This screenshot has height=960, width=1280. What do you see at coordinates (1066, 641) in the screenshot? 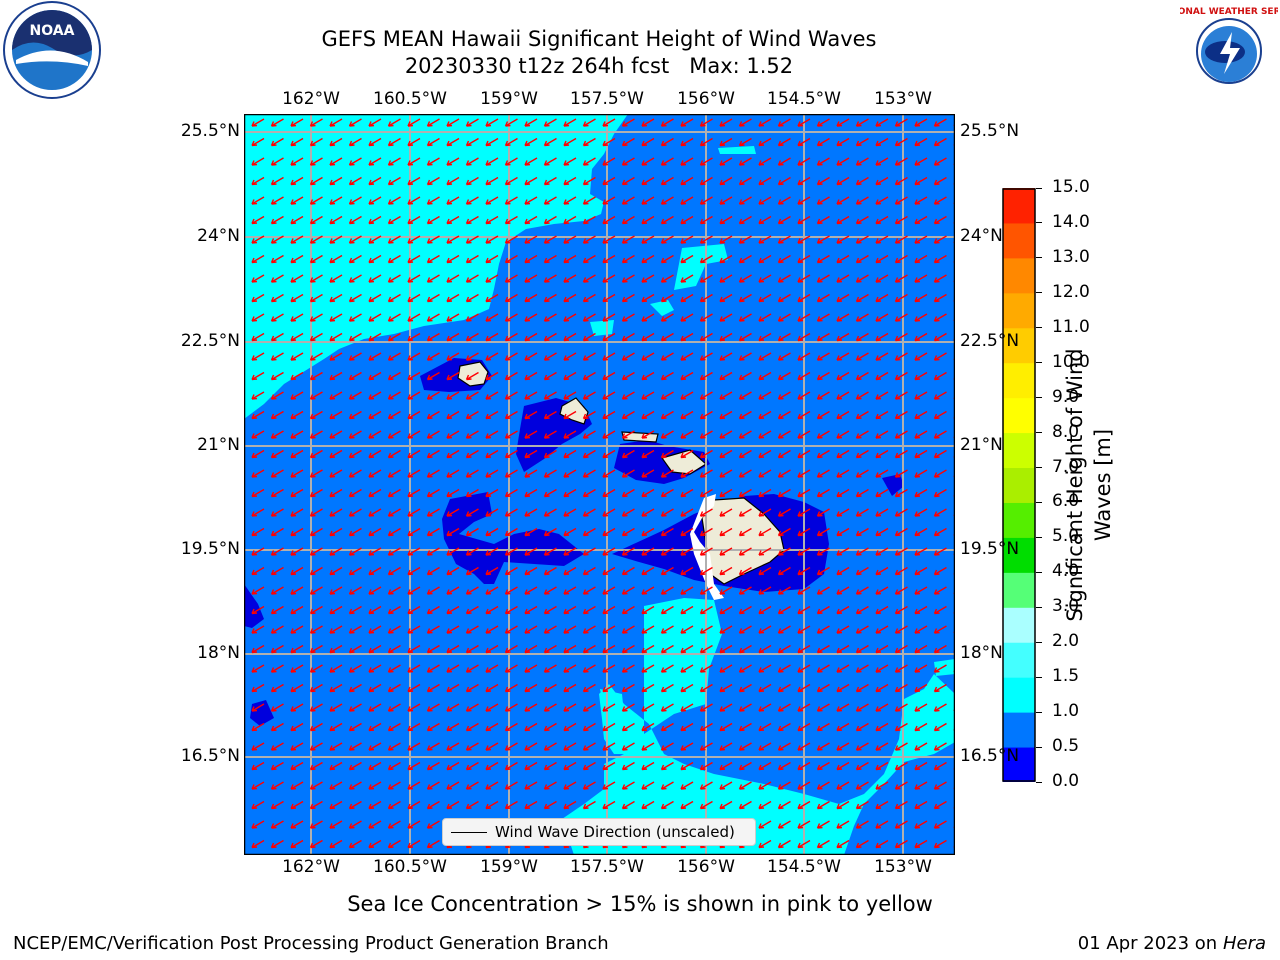
I see `colorbar-tick-label: 2.0` at bounding box center [1066, 641].